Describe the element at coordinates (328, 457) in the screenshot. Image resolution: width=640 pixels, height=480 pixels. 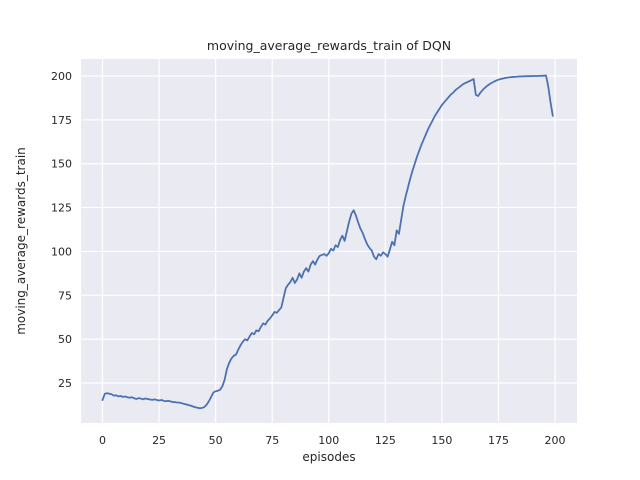
I see `x-axis-label: episodes` at that location.